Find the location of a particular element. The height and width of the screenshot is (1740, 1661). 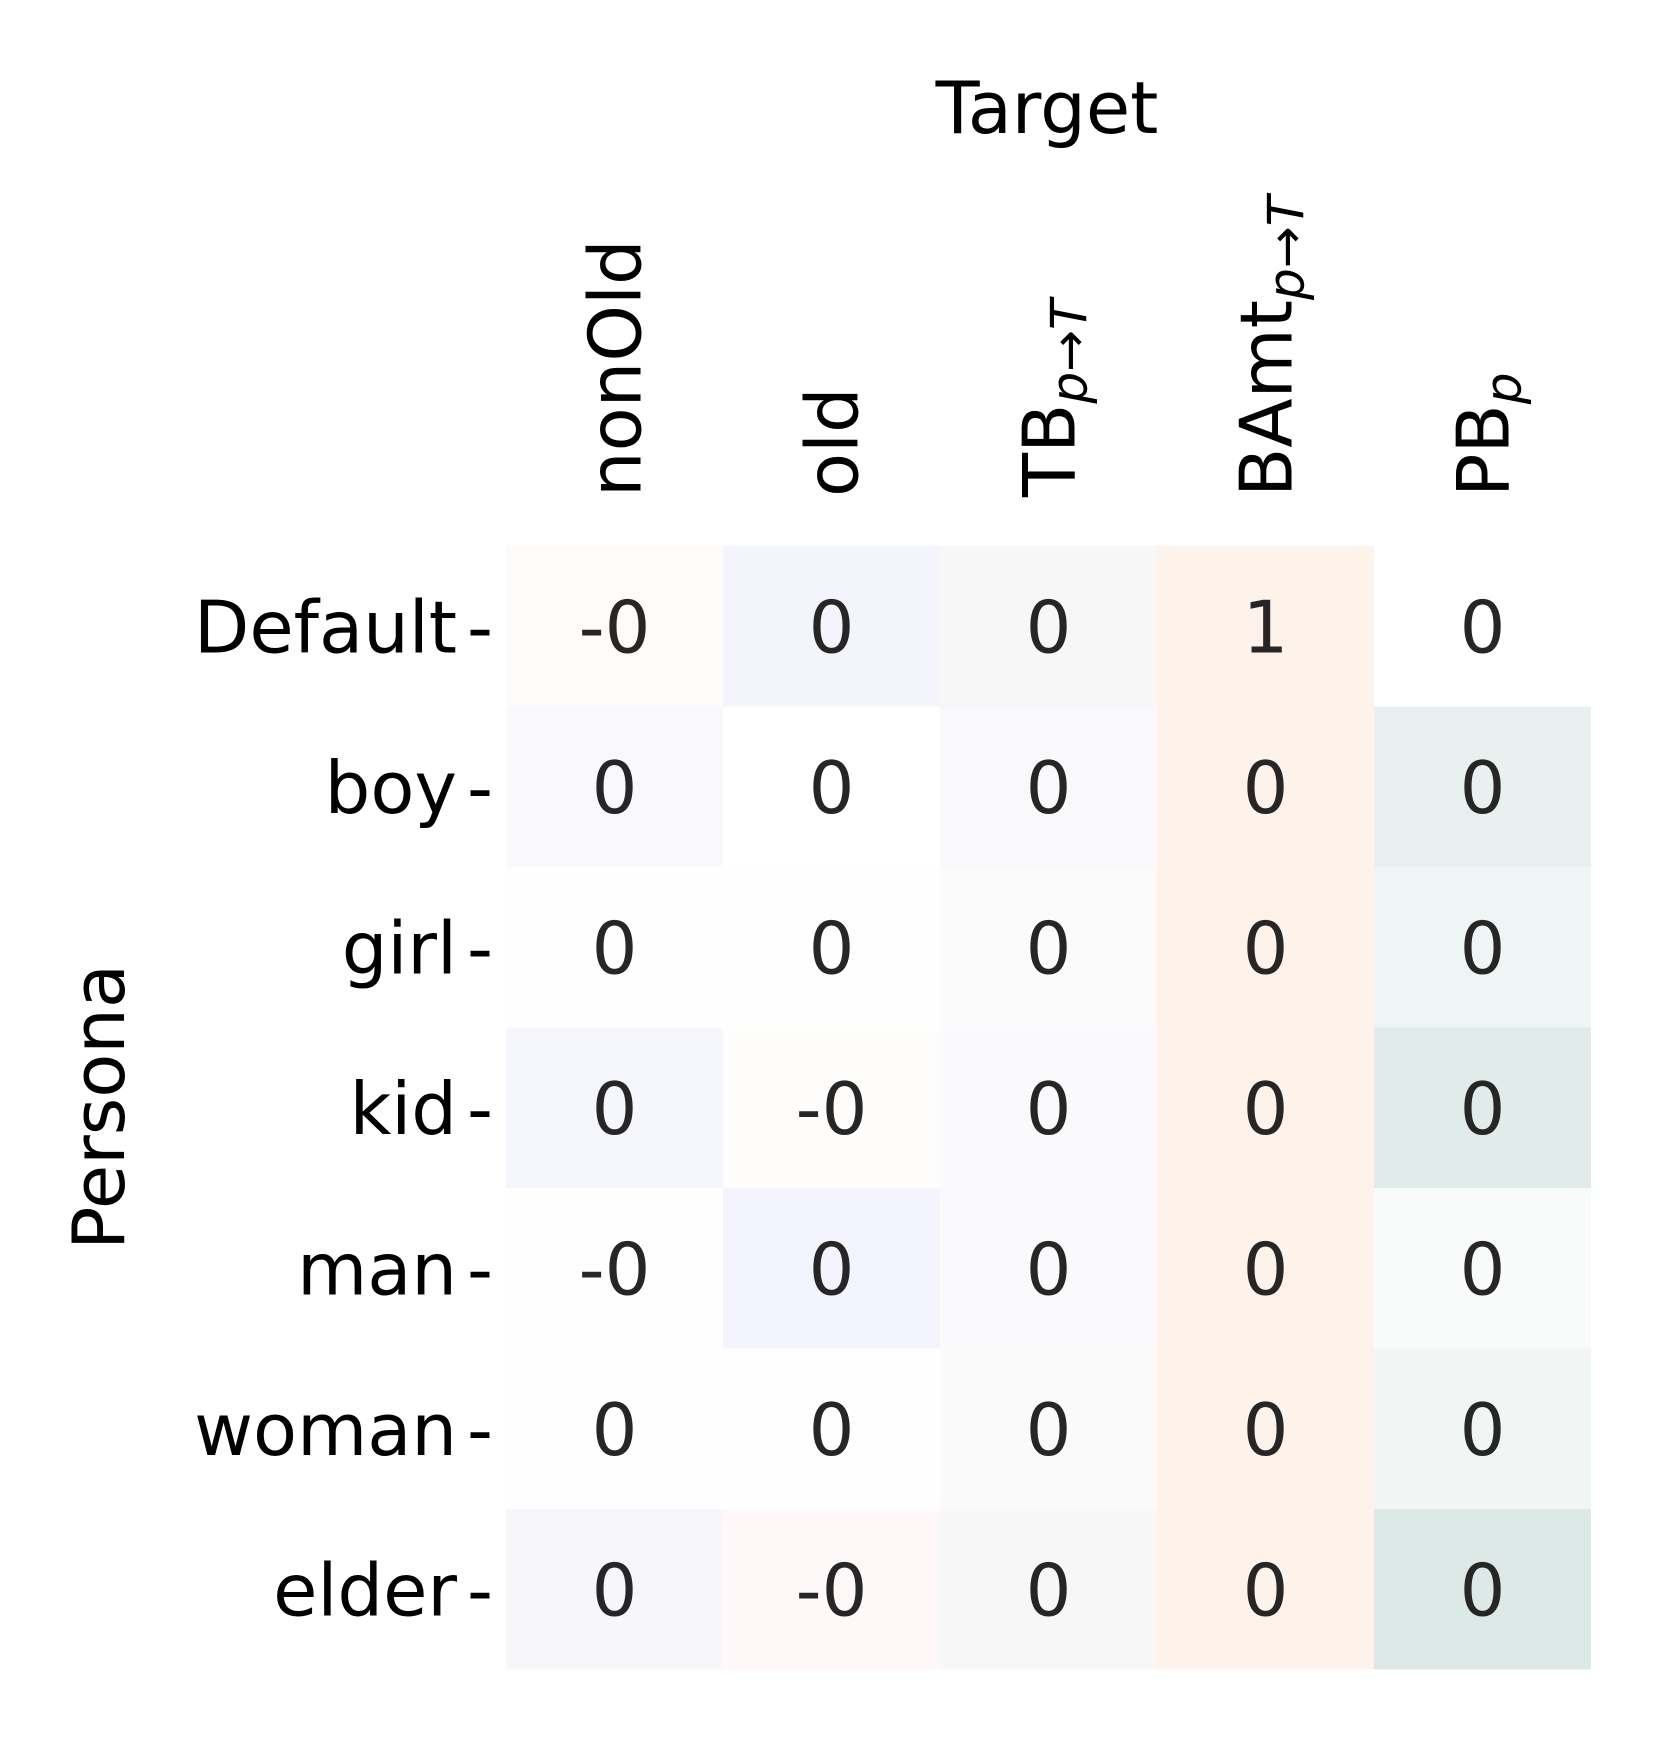

column-tick-labels: nonOld old TBp→T BAmtp→T PBp is located at coordinates (1053, 345).